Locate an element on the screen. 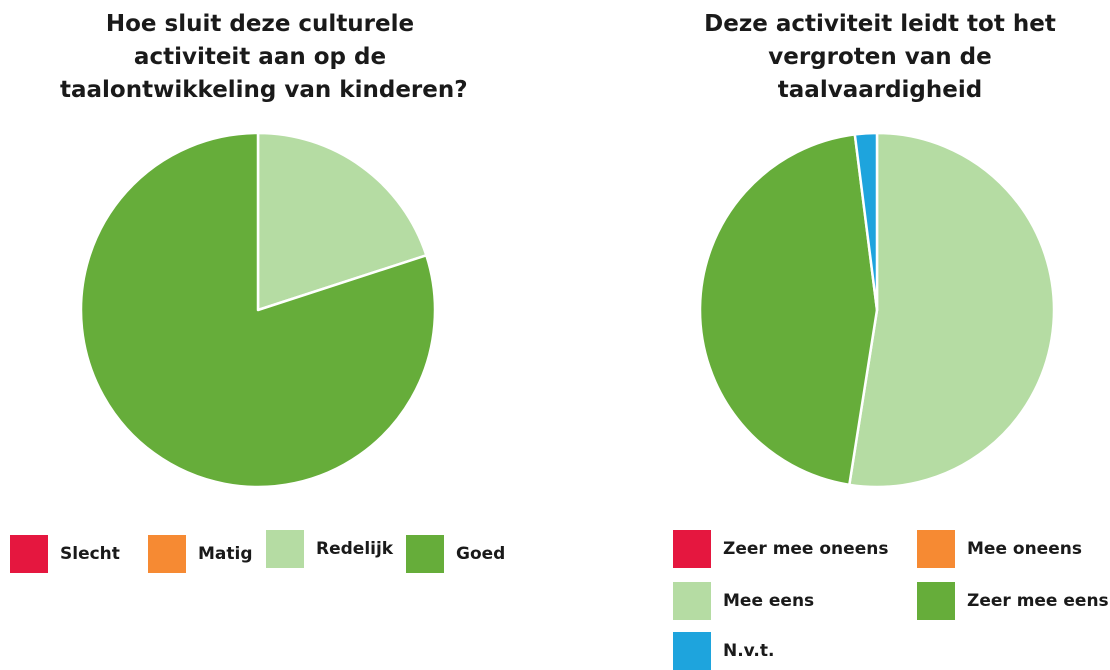  legend-item-mee-oneens: Mee oneens is located at coordinates (999, 549).